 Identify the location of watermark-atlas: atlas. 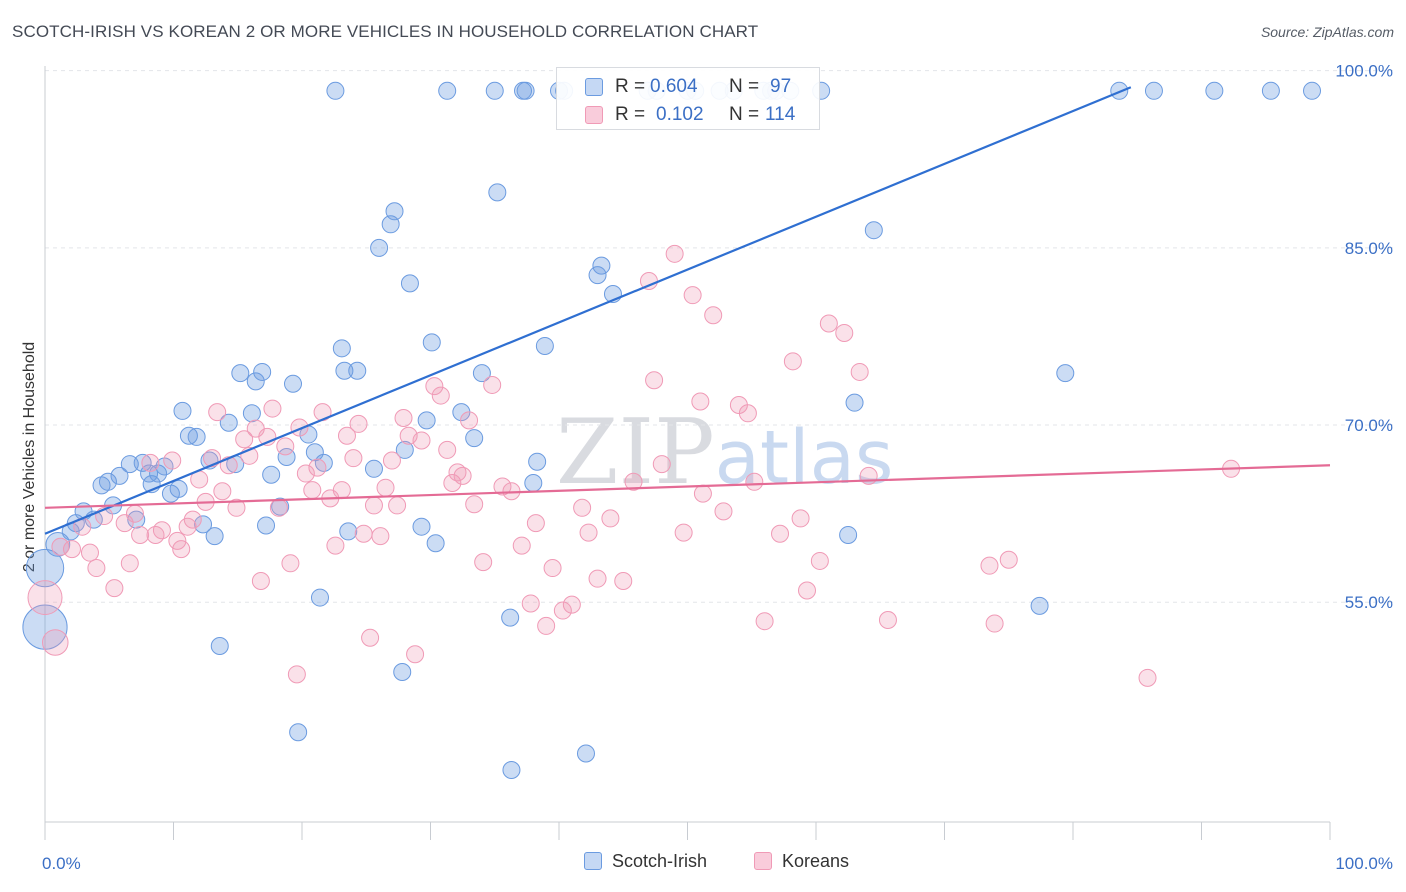
(804, 458).